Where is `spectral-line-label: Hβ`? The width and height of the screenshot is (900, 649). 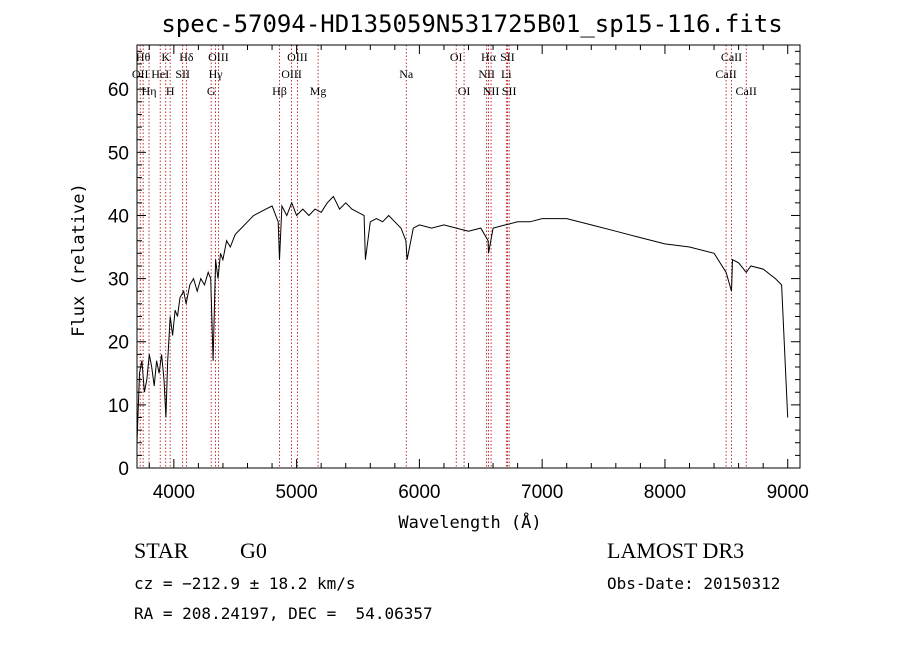
spectral-line-label: Hβ is located at coordinates (279, 91).